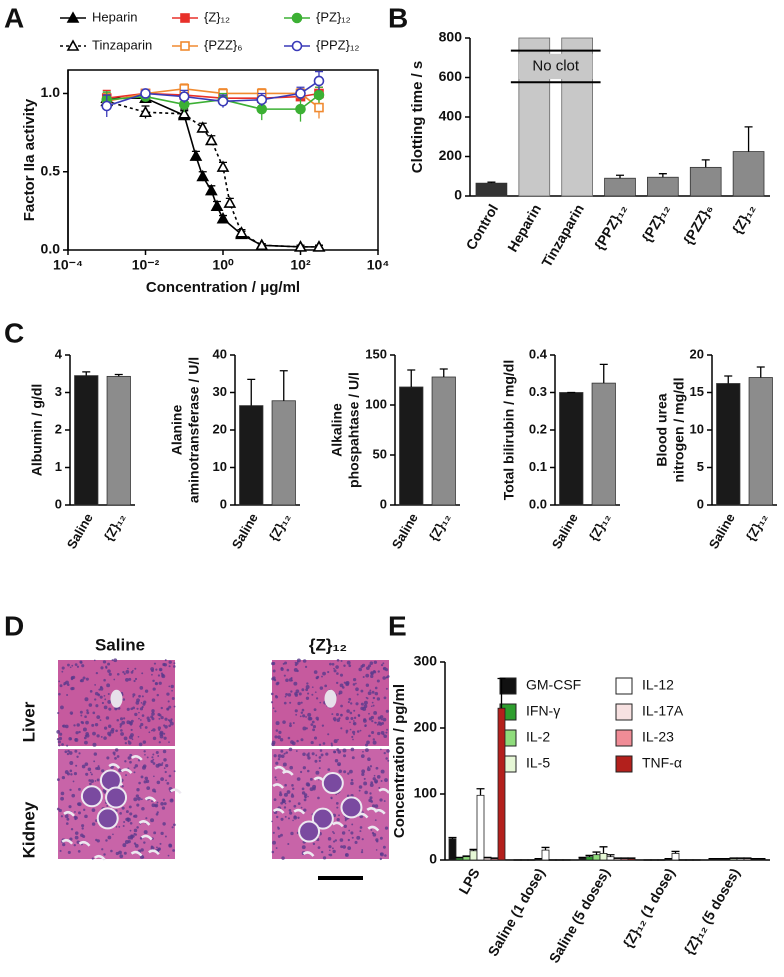  I want to click on column-title: Saline, so click(120, 644).